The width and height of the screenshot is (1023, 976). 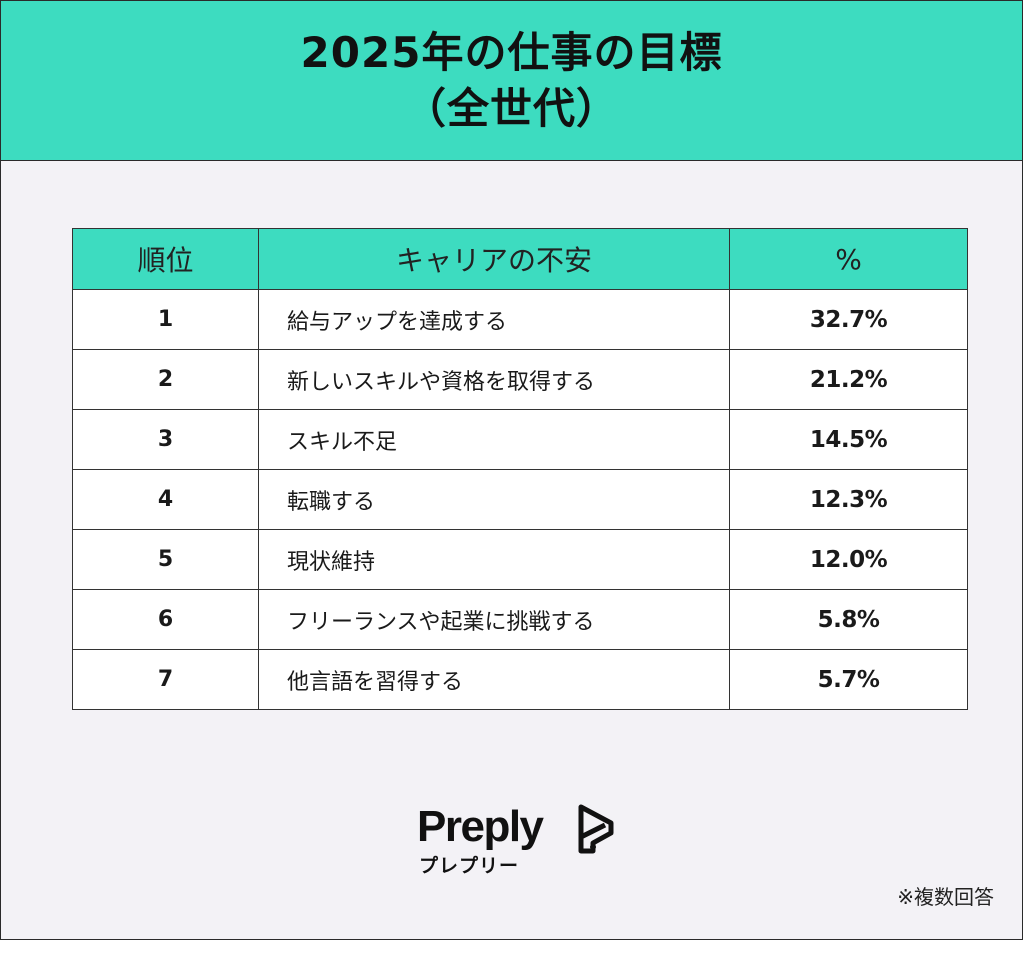 I want to click on rank-cell: 4, so click(x=165, y=499).